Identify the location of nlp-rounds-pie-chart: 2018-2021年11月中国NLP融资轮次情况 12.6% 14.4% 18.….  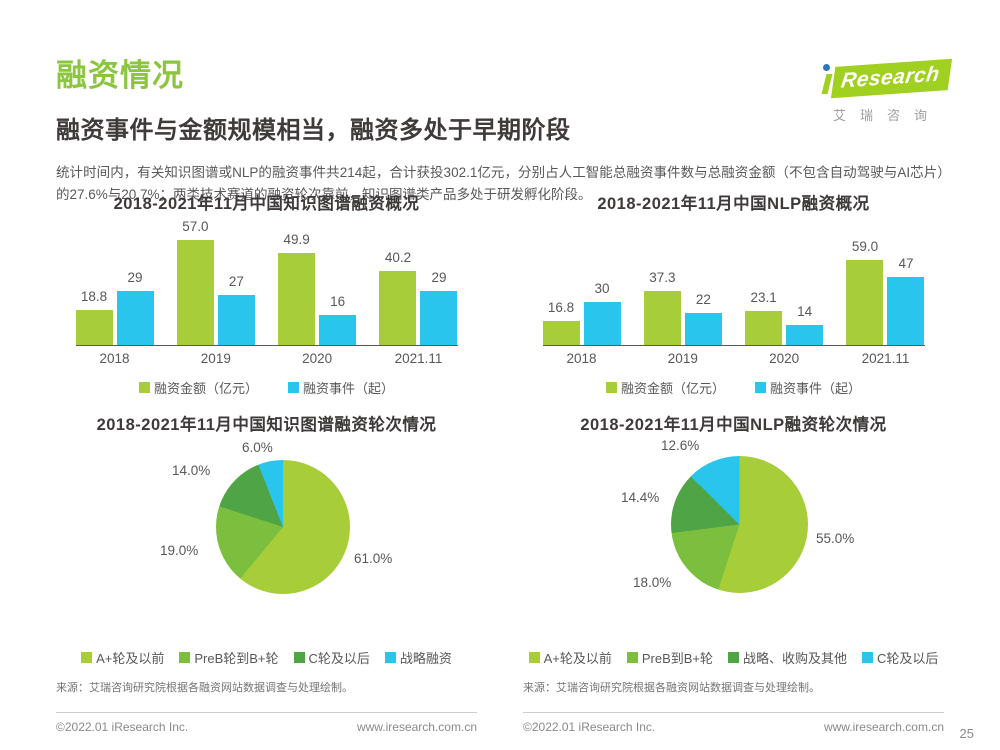
(733, 539).